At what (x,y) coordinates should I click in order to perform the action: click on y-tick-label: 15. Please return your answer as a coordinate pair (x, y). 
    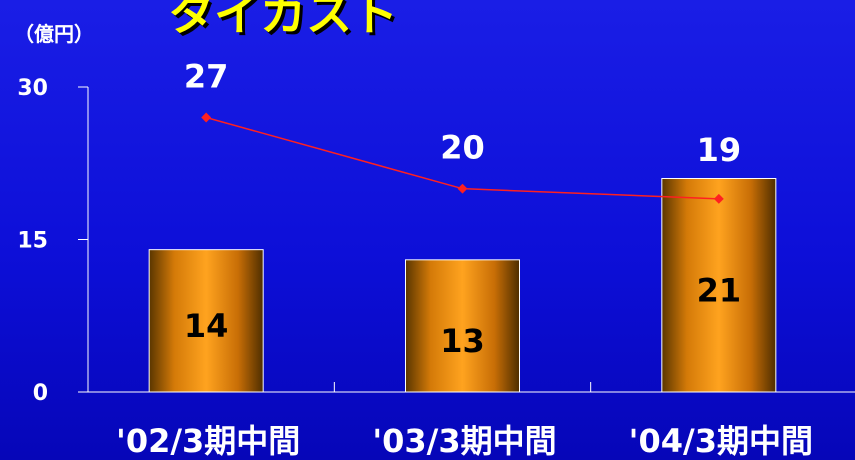
    Looking at the image, I should click on (32, 241).